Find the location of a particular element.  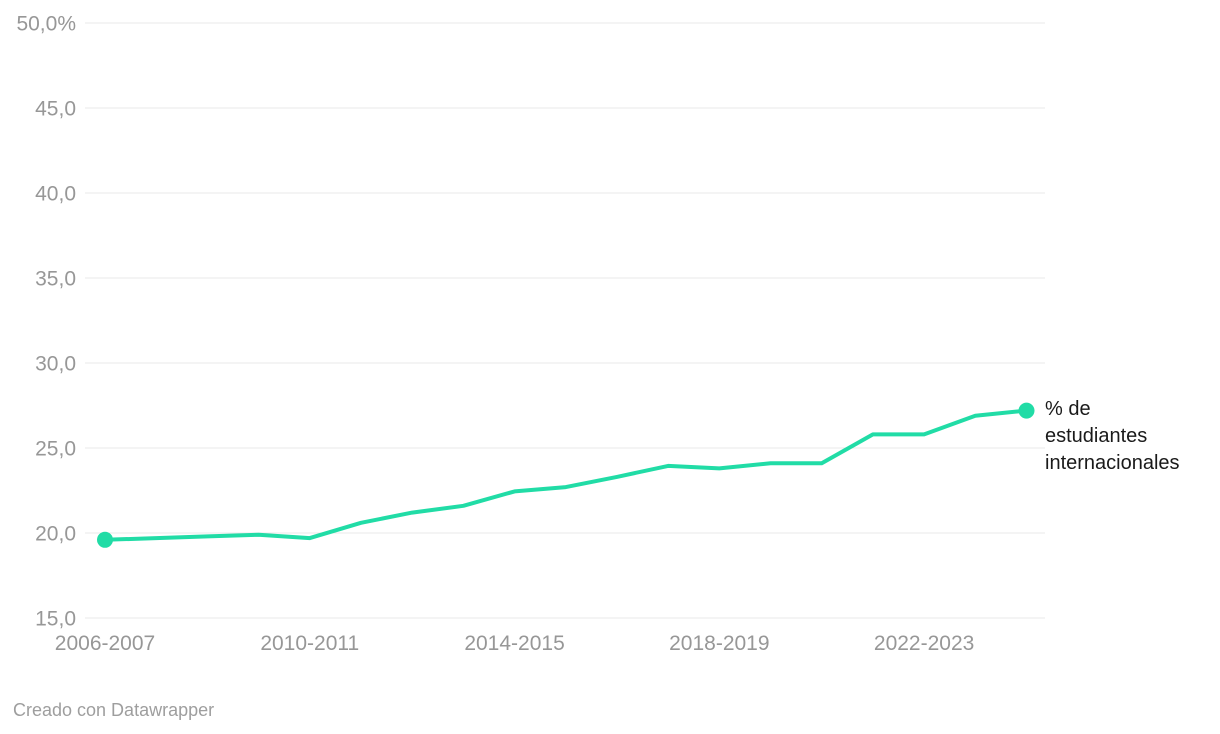

y-axis-tick-label: 50,0% is located at coordinates (46, 24).